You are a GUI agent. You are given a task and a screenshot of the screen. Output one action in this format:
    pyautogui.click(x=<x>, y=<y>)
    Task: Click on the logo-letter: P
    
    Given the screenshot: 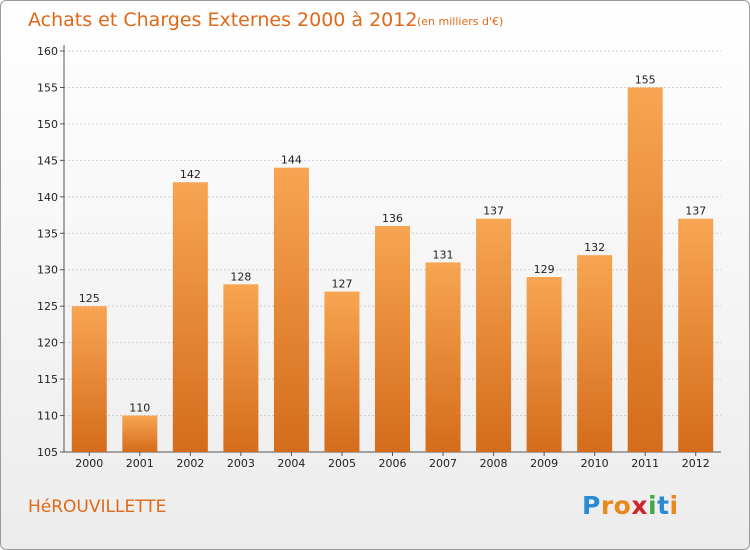 What is the action you would take?
    pyautogui.click(x=591, y=505)
    